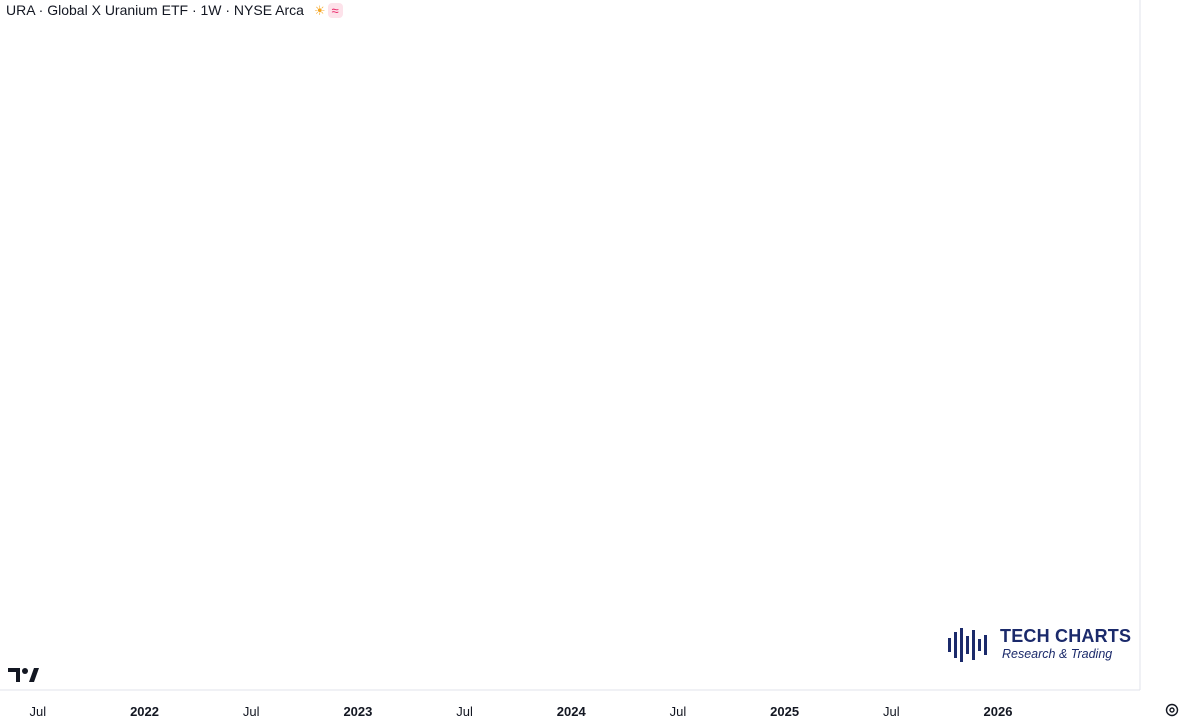 The width and height of the screenshot is (1200, 723). I want to click on gear-icon, so click(1172, 710).